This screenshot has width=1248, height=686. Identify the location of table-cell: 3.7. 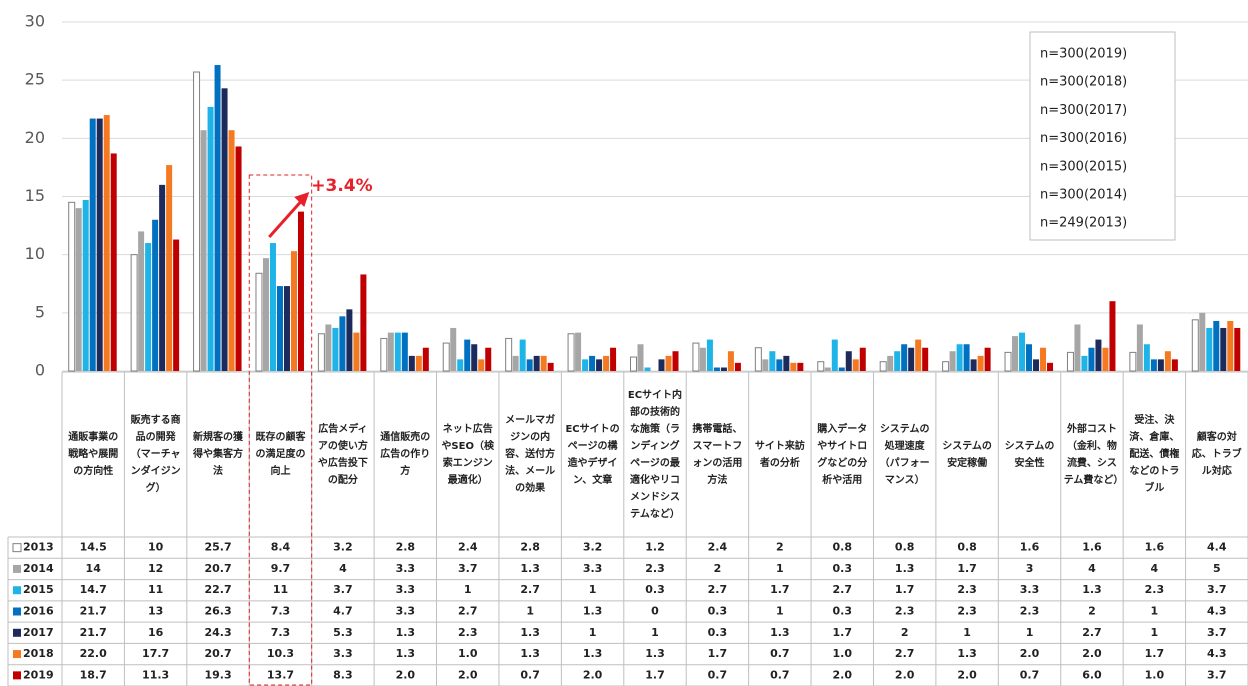
(1217, 674).